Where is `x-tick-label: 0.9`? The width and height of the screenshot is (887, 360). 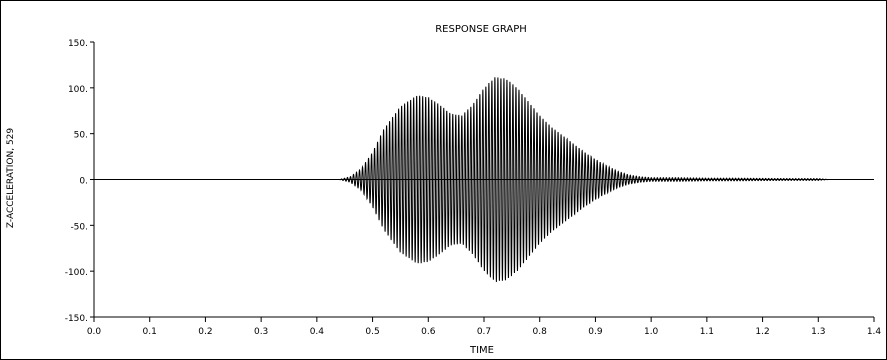
x-tick-label: 0.9 is located at coordinates (595, 332).